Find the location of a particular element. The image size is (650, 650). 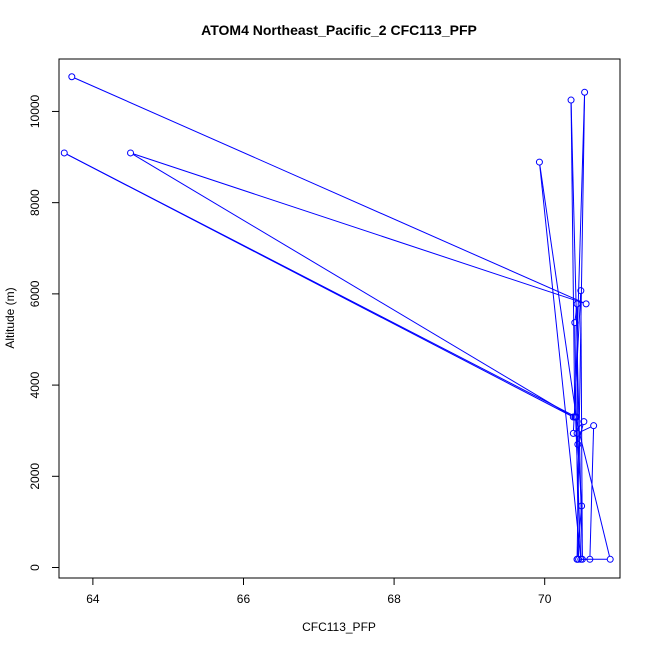

x-tick-label: 66 is located at coordinates (244, 599).